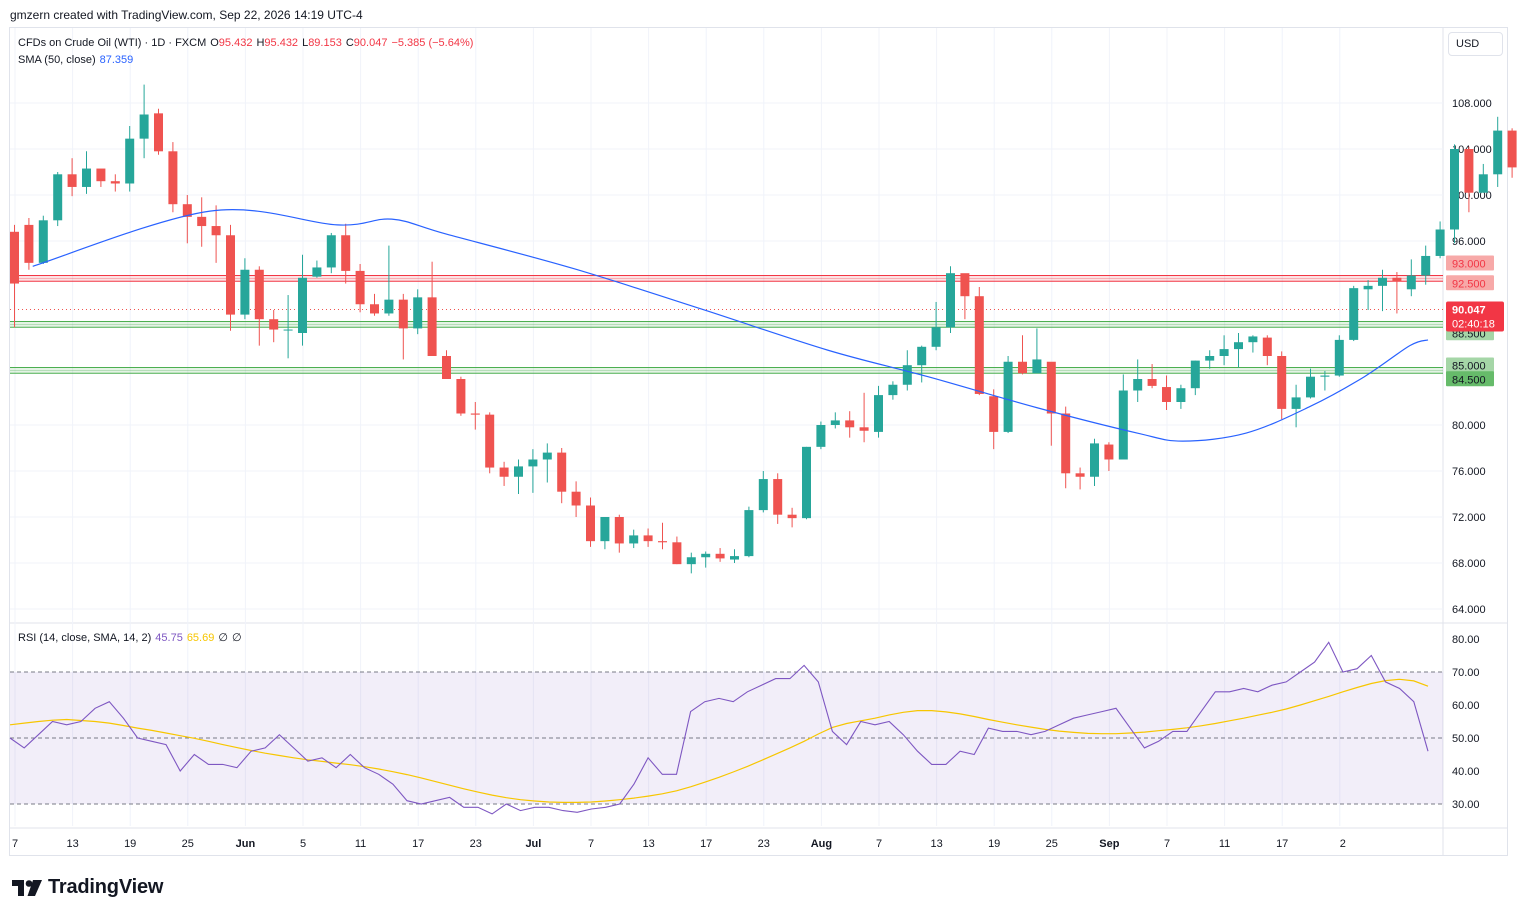 The width and height of the screenshot is (1519, 917). Describe the element at coordinates (57, 60) in the screenshot. I see `sma-label: SMA (50, close)` at that location.